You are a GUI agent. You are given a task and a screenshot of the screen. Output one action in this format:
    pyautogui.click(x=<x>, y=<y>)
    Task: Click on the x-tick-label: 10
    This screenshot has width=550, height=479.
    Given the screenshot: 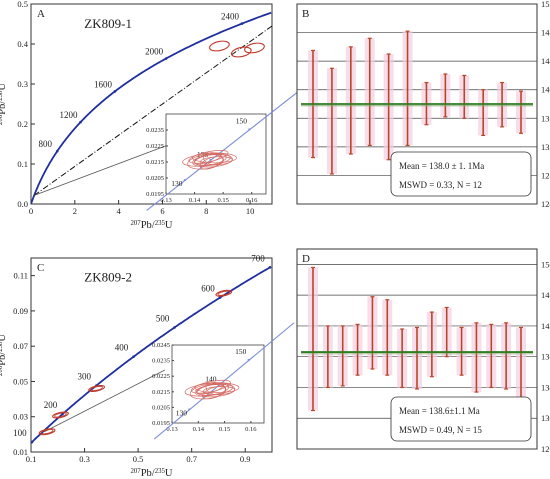 What is the action you would take?
    pyautogui.click(x=250, y=211)
    